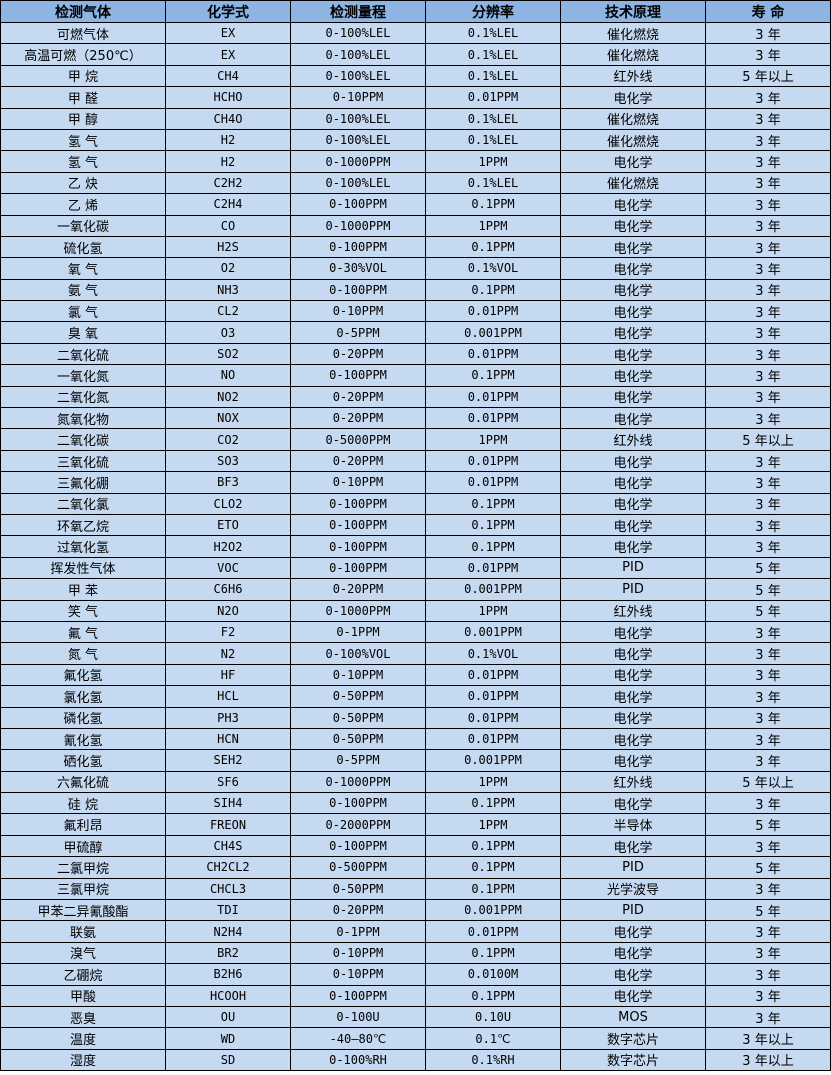 Image resolution: width=831 pixels, height=1075 pixels. Describe the element at coordinates (83, 332) in the screenshot. I see `gas-name-cell: 臭 氧` at that location.